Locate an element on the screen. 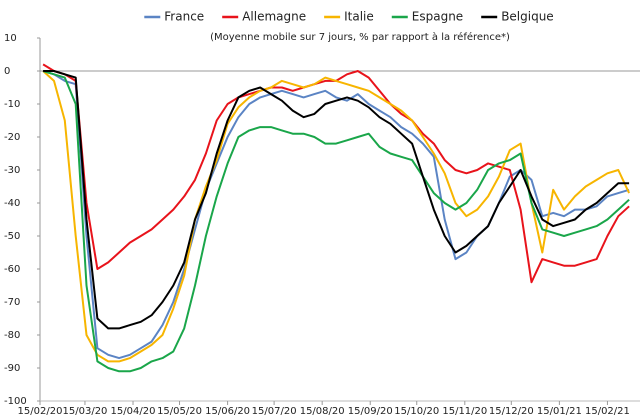  x-tick-label: 15/12/20 is located at coordinates (511, 411).